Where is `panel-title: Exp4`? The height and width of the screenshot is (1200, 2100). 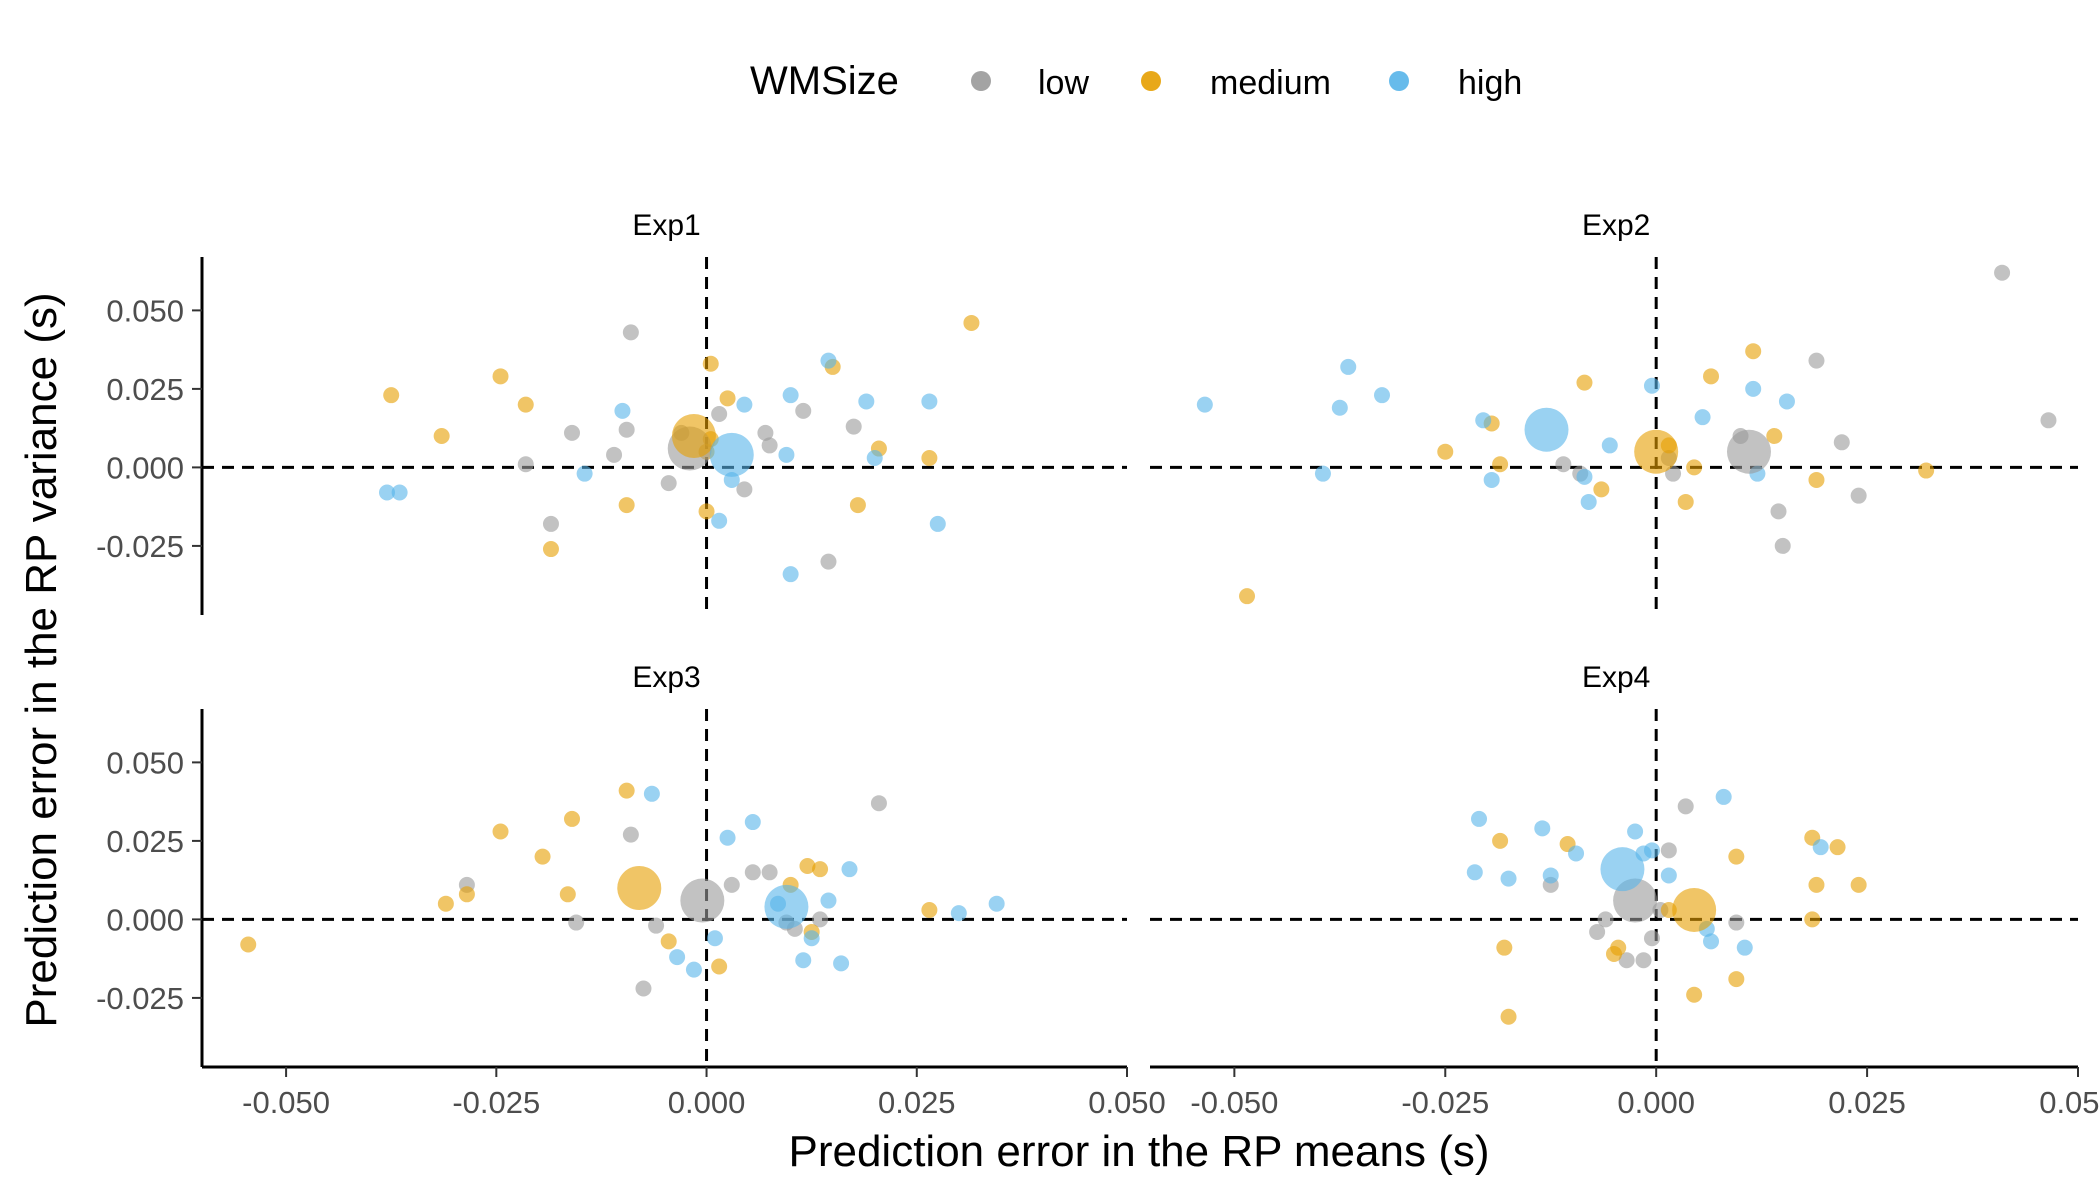 panel-title: Exp4 is located at coordinates (1616, 677).